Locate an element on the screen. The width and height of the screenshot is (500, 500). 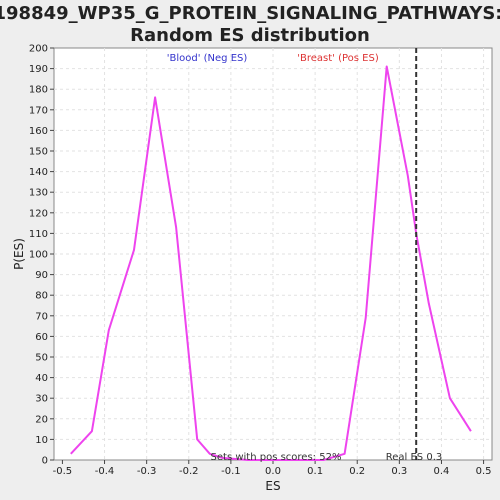
real-es-label: Real ES 0.3 is located at coordinates (414, 457).